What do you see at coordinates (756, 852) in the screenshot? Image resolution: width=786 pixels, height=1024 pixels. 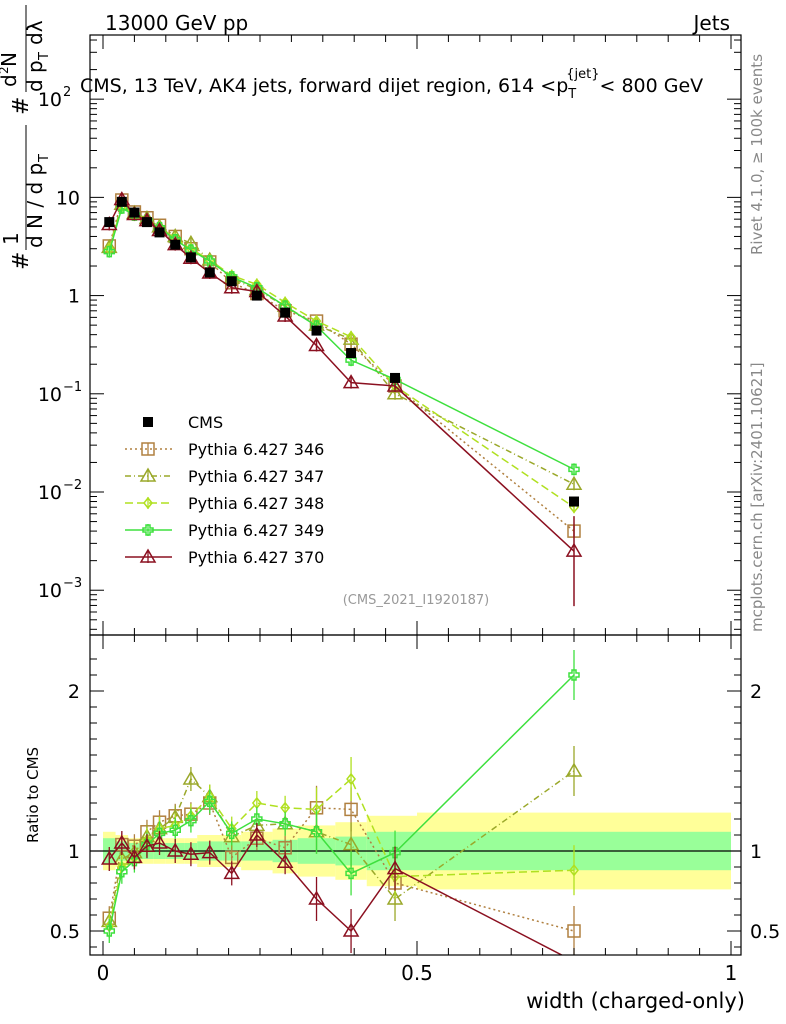 I see `ratio-y-tick-label-right: 1` at bounding box center [756, 852].